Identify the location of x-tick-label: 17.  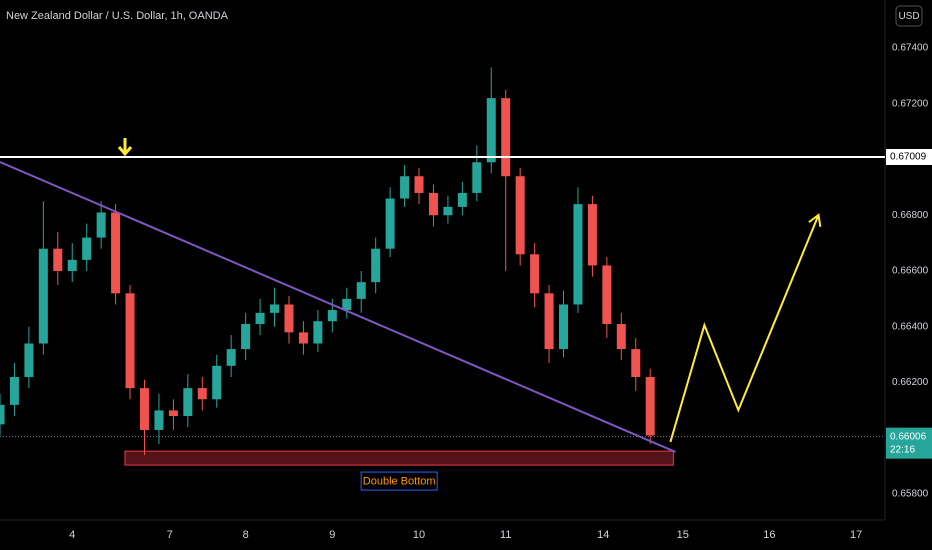
(856, 535).